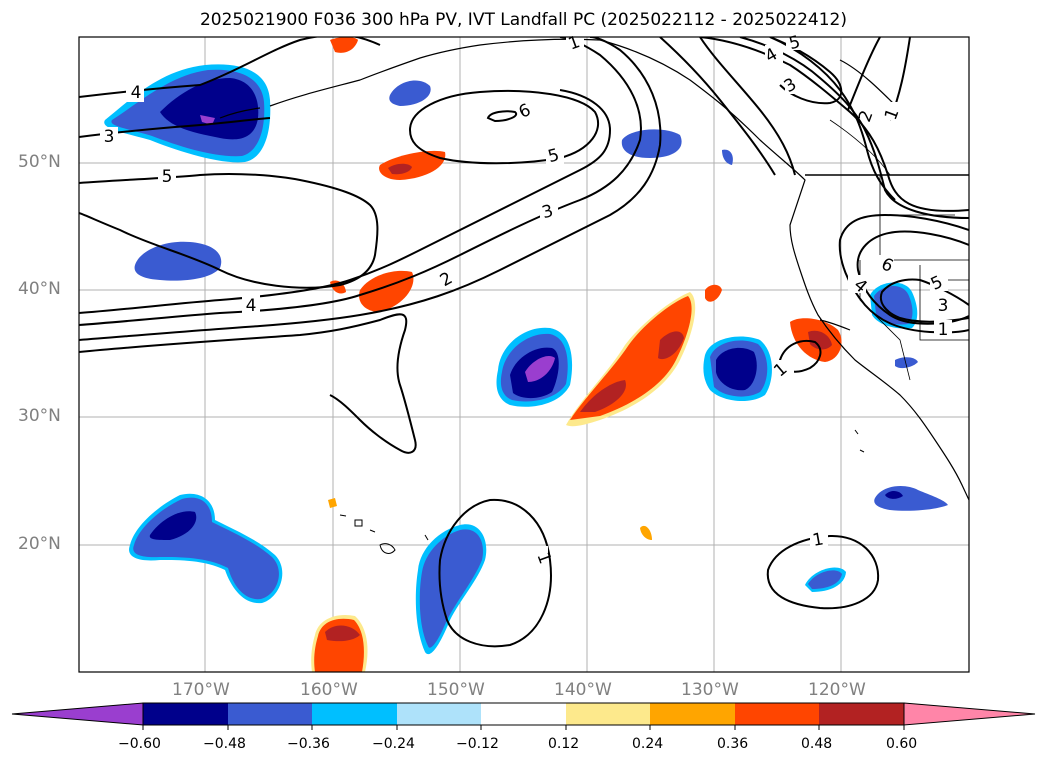 This screenshot has height=765, width=1047. Describe the element at coordinates (329, 690) in the screenshot. I see `lon-label: 160°W` at that location.